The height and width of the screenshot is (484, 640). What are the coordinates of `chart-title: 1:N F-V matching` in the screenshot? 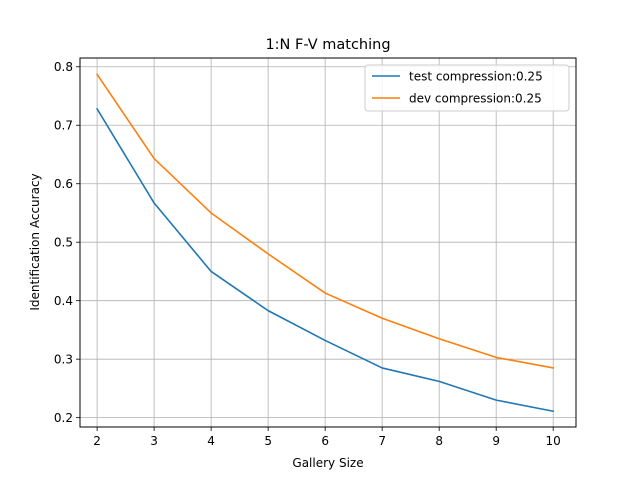 It's located at (327, 45).